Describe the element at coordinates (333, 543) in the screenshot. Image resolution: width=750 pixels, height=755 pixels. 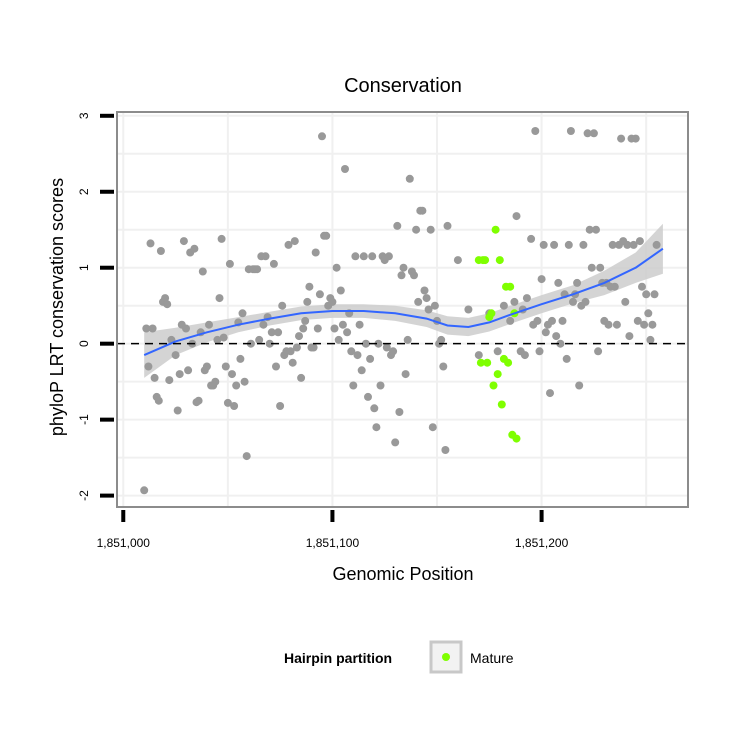
I see `x-tick-label: 1,851,100` at that location.